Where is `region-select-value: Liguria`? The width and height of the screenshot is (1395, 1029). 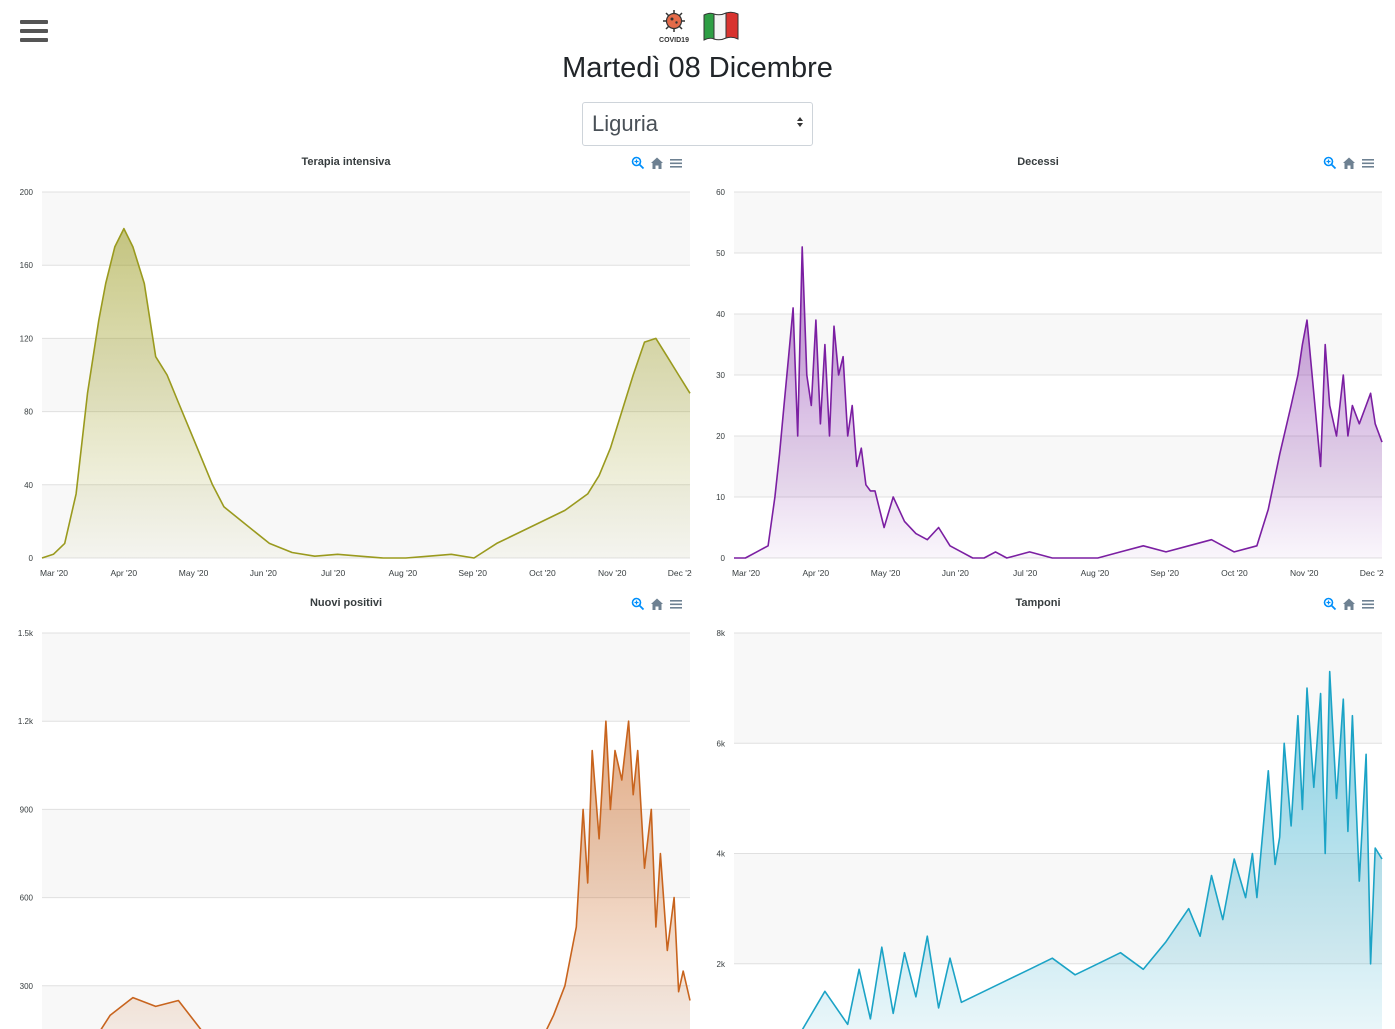
region-select-value: Liguria is located at coordinates (625, 123).